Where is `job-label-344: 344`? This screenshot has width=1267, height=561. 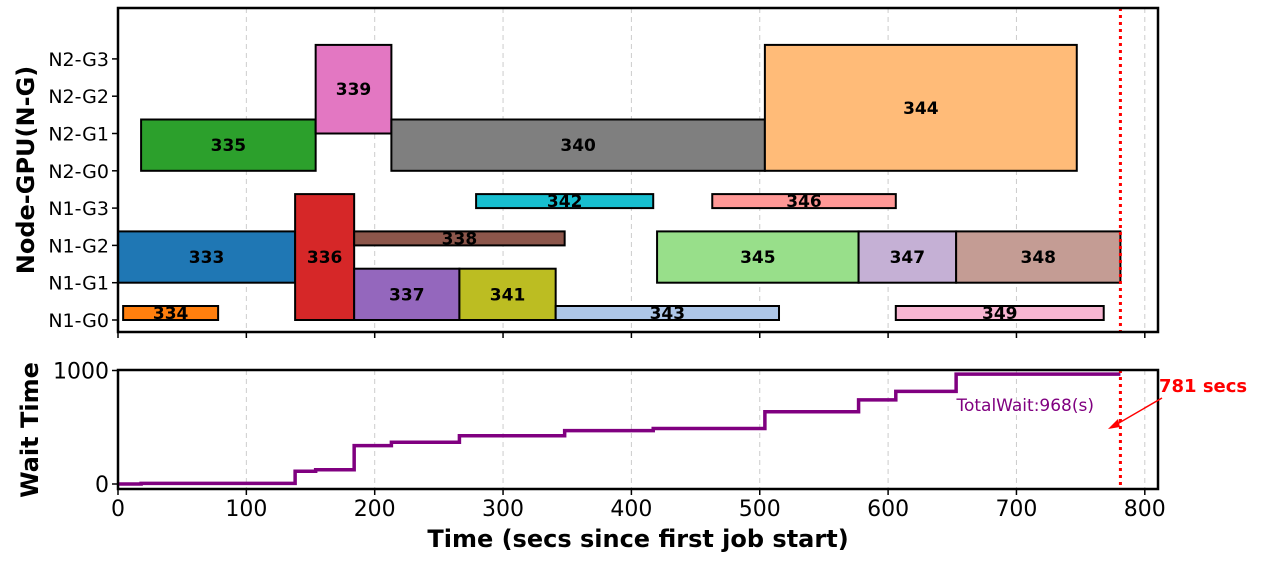
job-label-344: 344 is located at coordinates (921, 109).